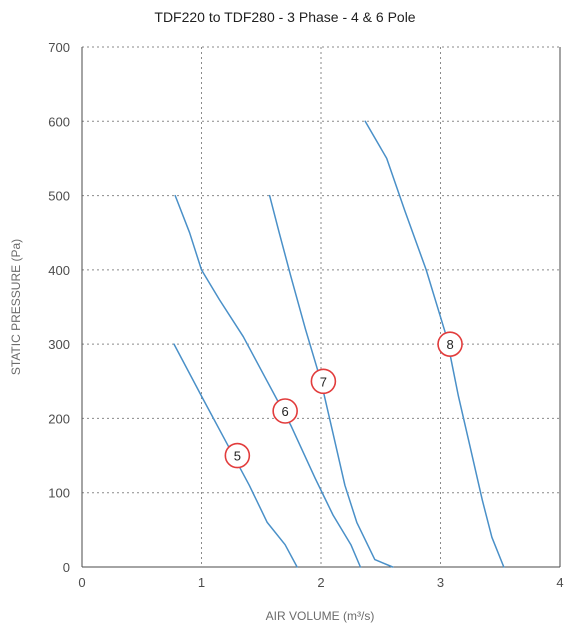  I want to click on x-tick-label: 2, so click(320, 582).